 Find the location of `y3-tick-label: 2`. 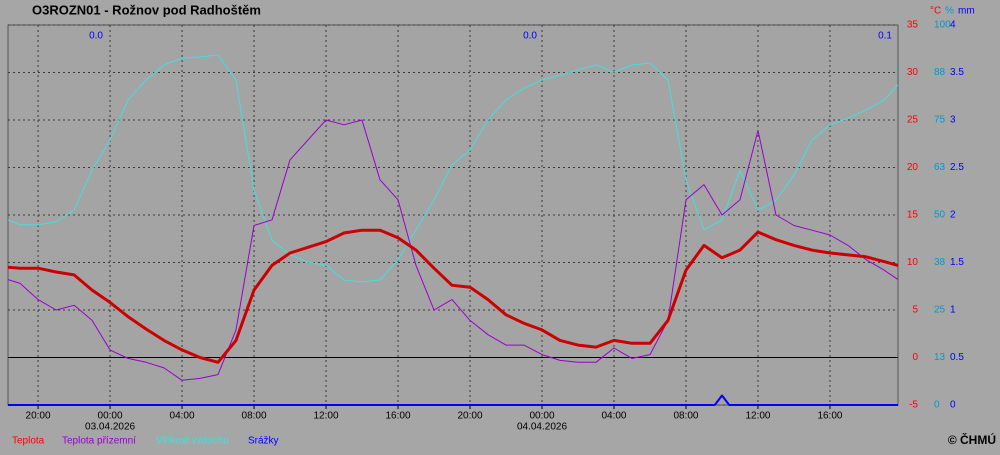

y3-tick-label: 2 is located at coordinates (953, 215).